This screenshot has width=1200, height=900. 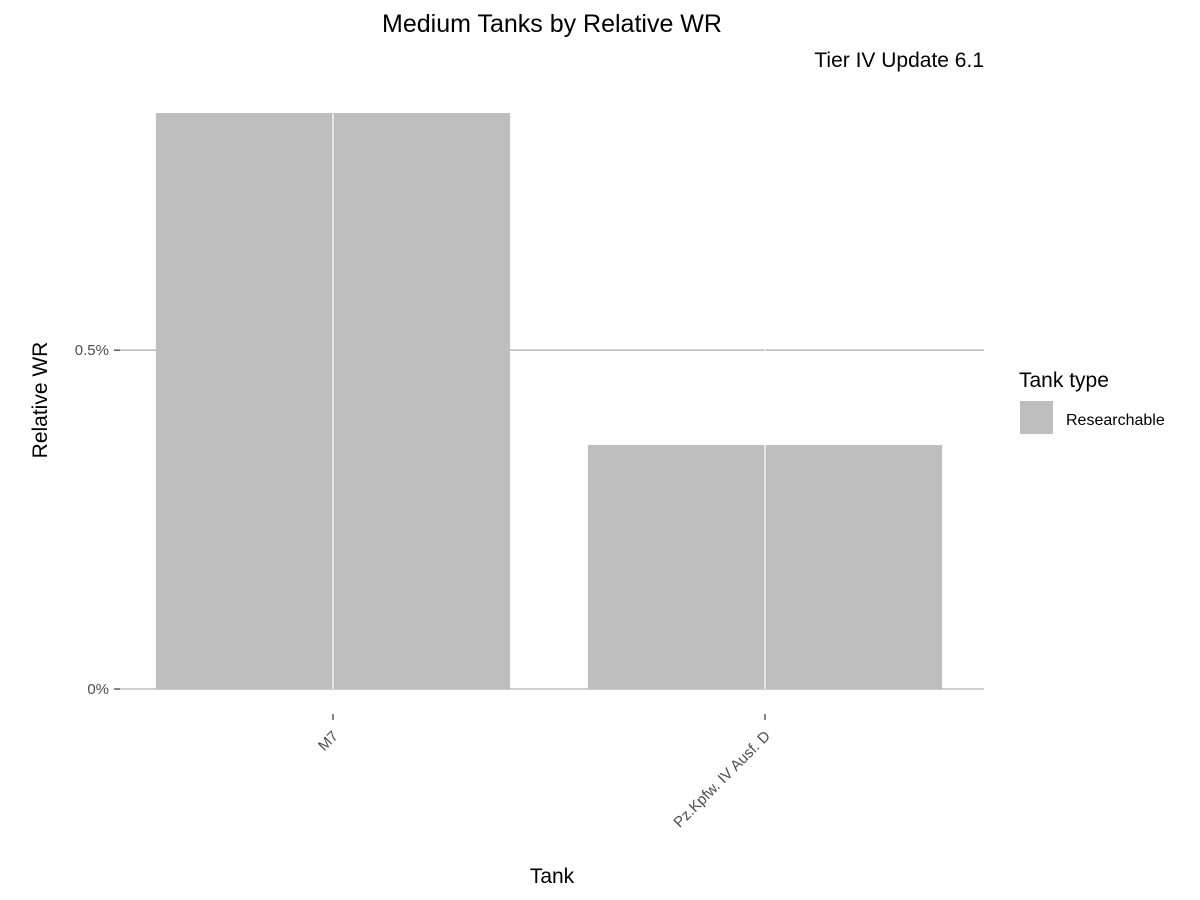 I want to click on legend-title: Tank type, so click(x=1064, y=380).